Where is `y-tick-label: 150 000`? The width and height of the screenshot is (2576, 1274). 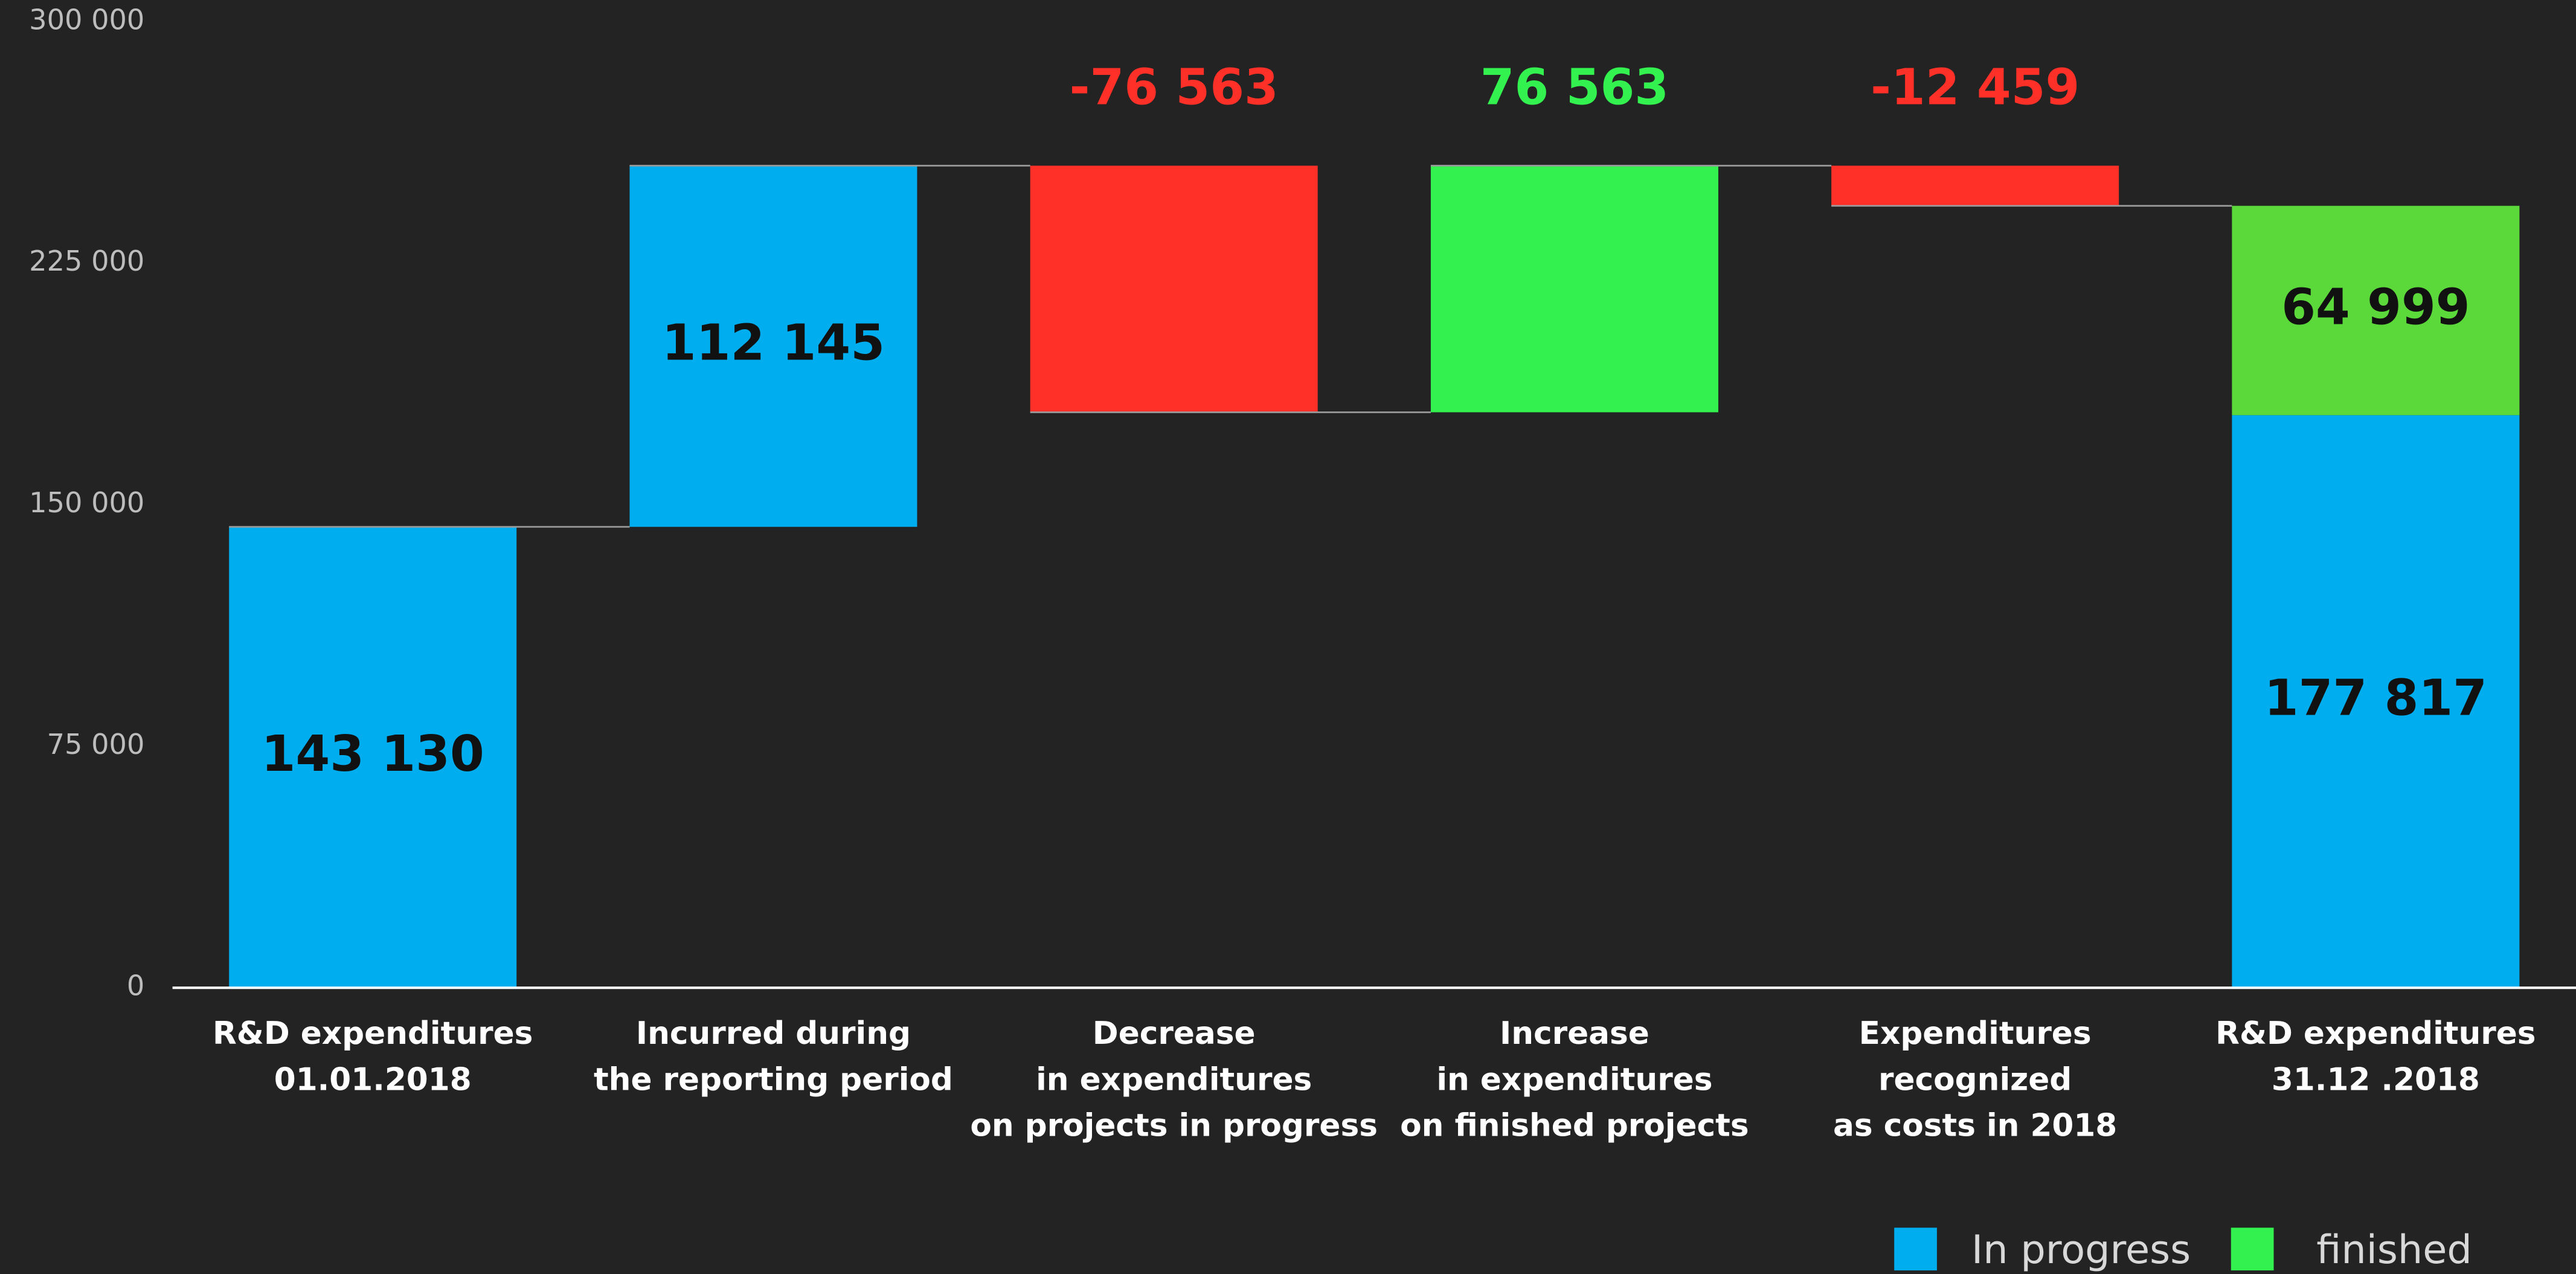 y-tick-label: 150 000 is located at coordinates (86, 503).